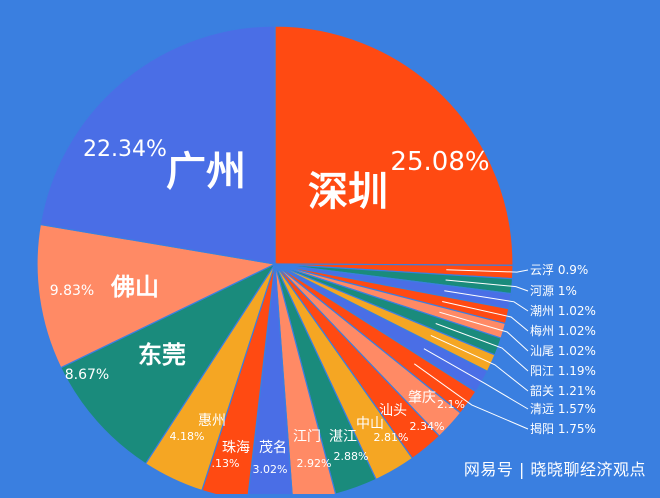 The width and height of the screenshot is (660, 498). What do you see at coordinates (87, 375) in the screenshot?
I see `slice-percent-label: 8.67%` at bounding box center [87, 375].